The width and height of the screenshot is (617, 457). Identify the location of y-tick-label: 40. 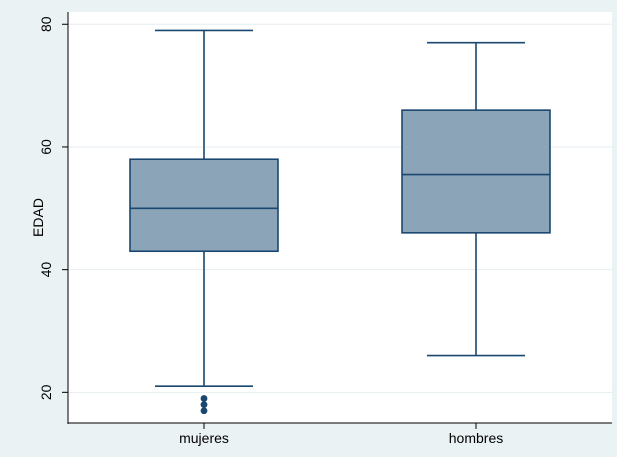
(46, 270).